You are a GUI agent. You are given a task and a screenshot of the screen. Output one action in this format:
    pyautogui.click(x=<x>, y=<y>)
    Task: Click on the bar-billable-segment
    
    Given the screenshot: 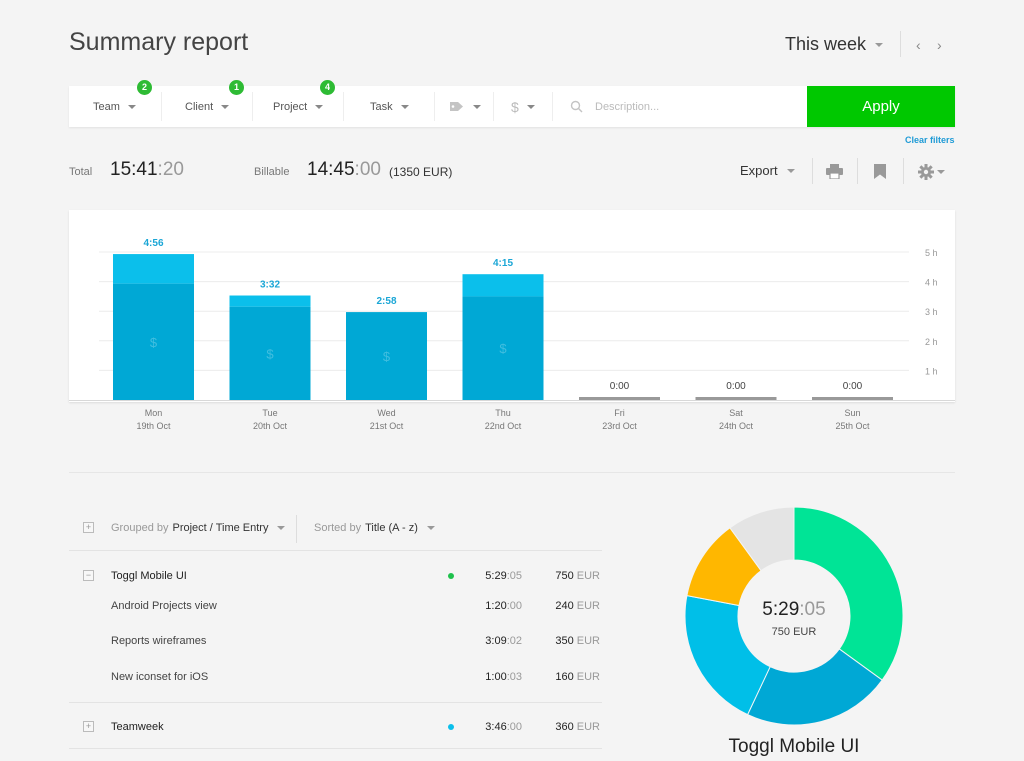 What is the action you would take?
    pyautogui.click(x=503, y=348)
    